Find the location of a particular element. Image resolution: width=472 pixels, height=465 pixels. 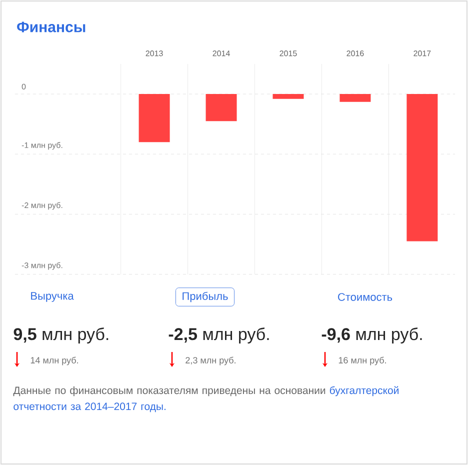

text: Стоимость is located at coordinates (365, 297).